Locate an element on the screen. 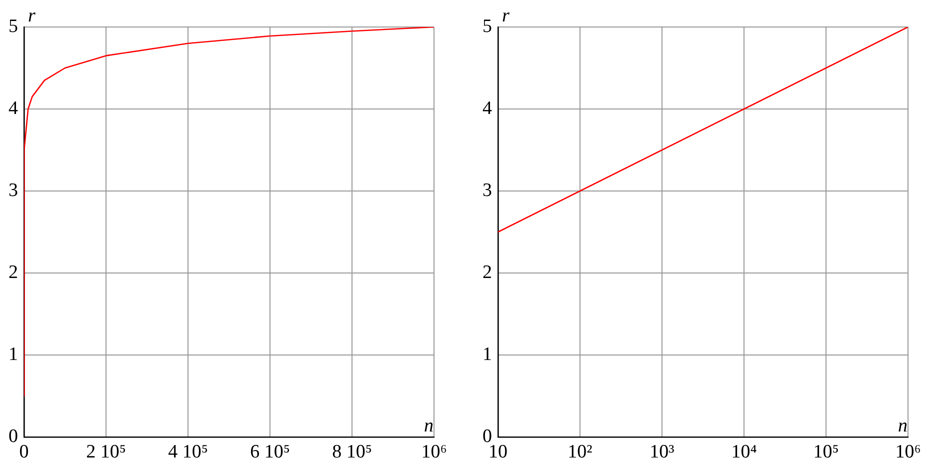 The width and height of the screenshot is (948, 475). x-tick-label: 10³ is located at coordinates (662, 451).